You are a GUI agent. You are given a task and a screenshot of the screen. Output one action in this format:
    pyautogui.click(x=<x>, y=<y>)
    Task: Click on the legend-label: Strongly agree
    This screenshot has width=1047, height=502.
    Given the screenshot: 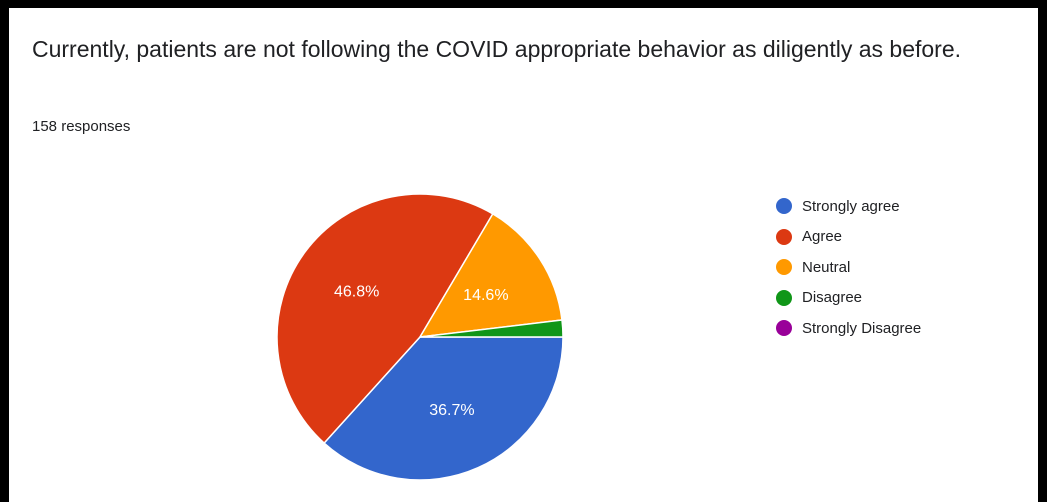 What is the action you would take?
    pyautogui.click(x=851, y=206)
    